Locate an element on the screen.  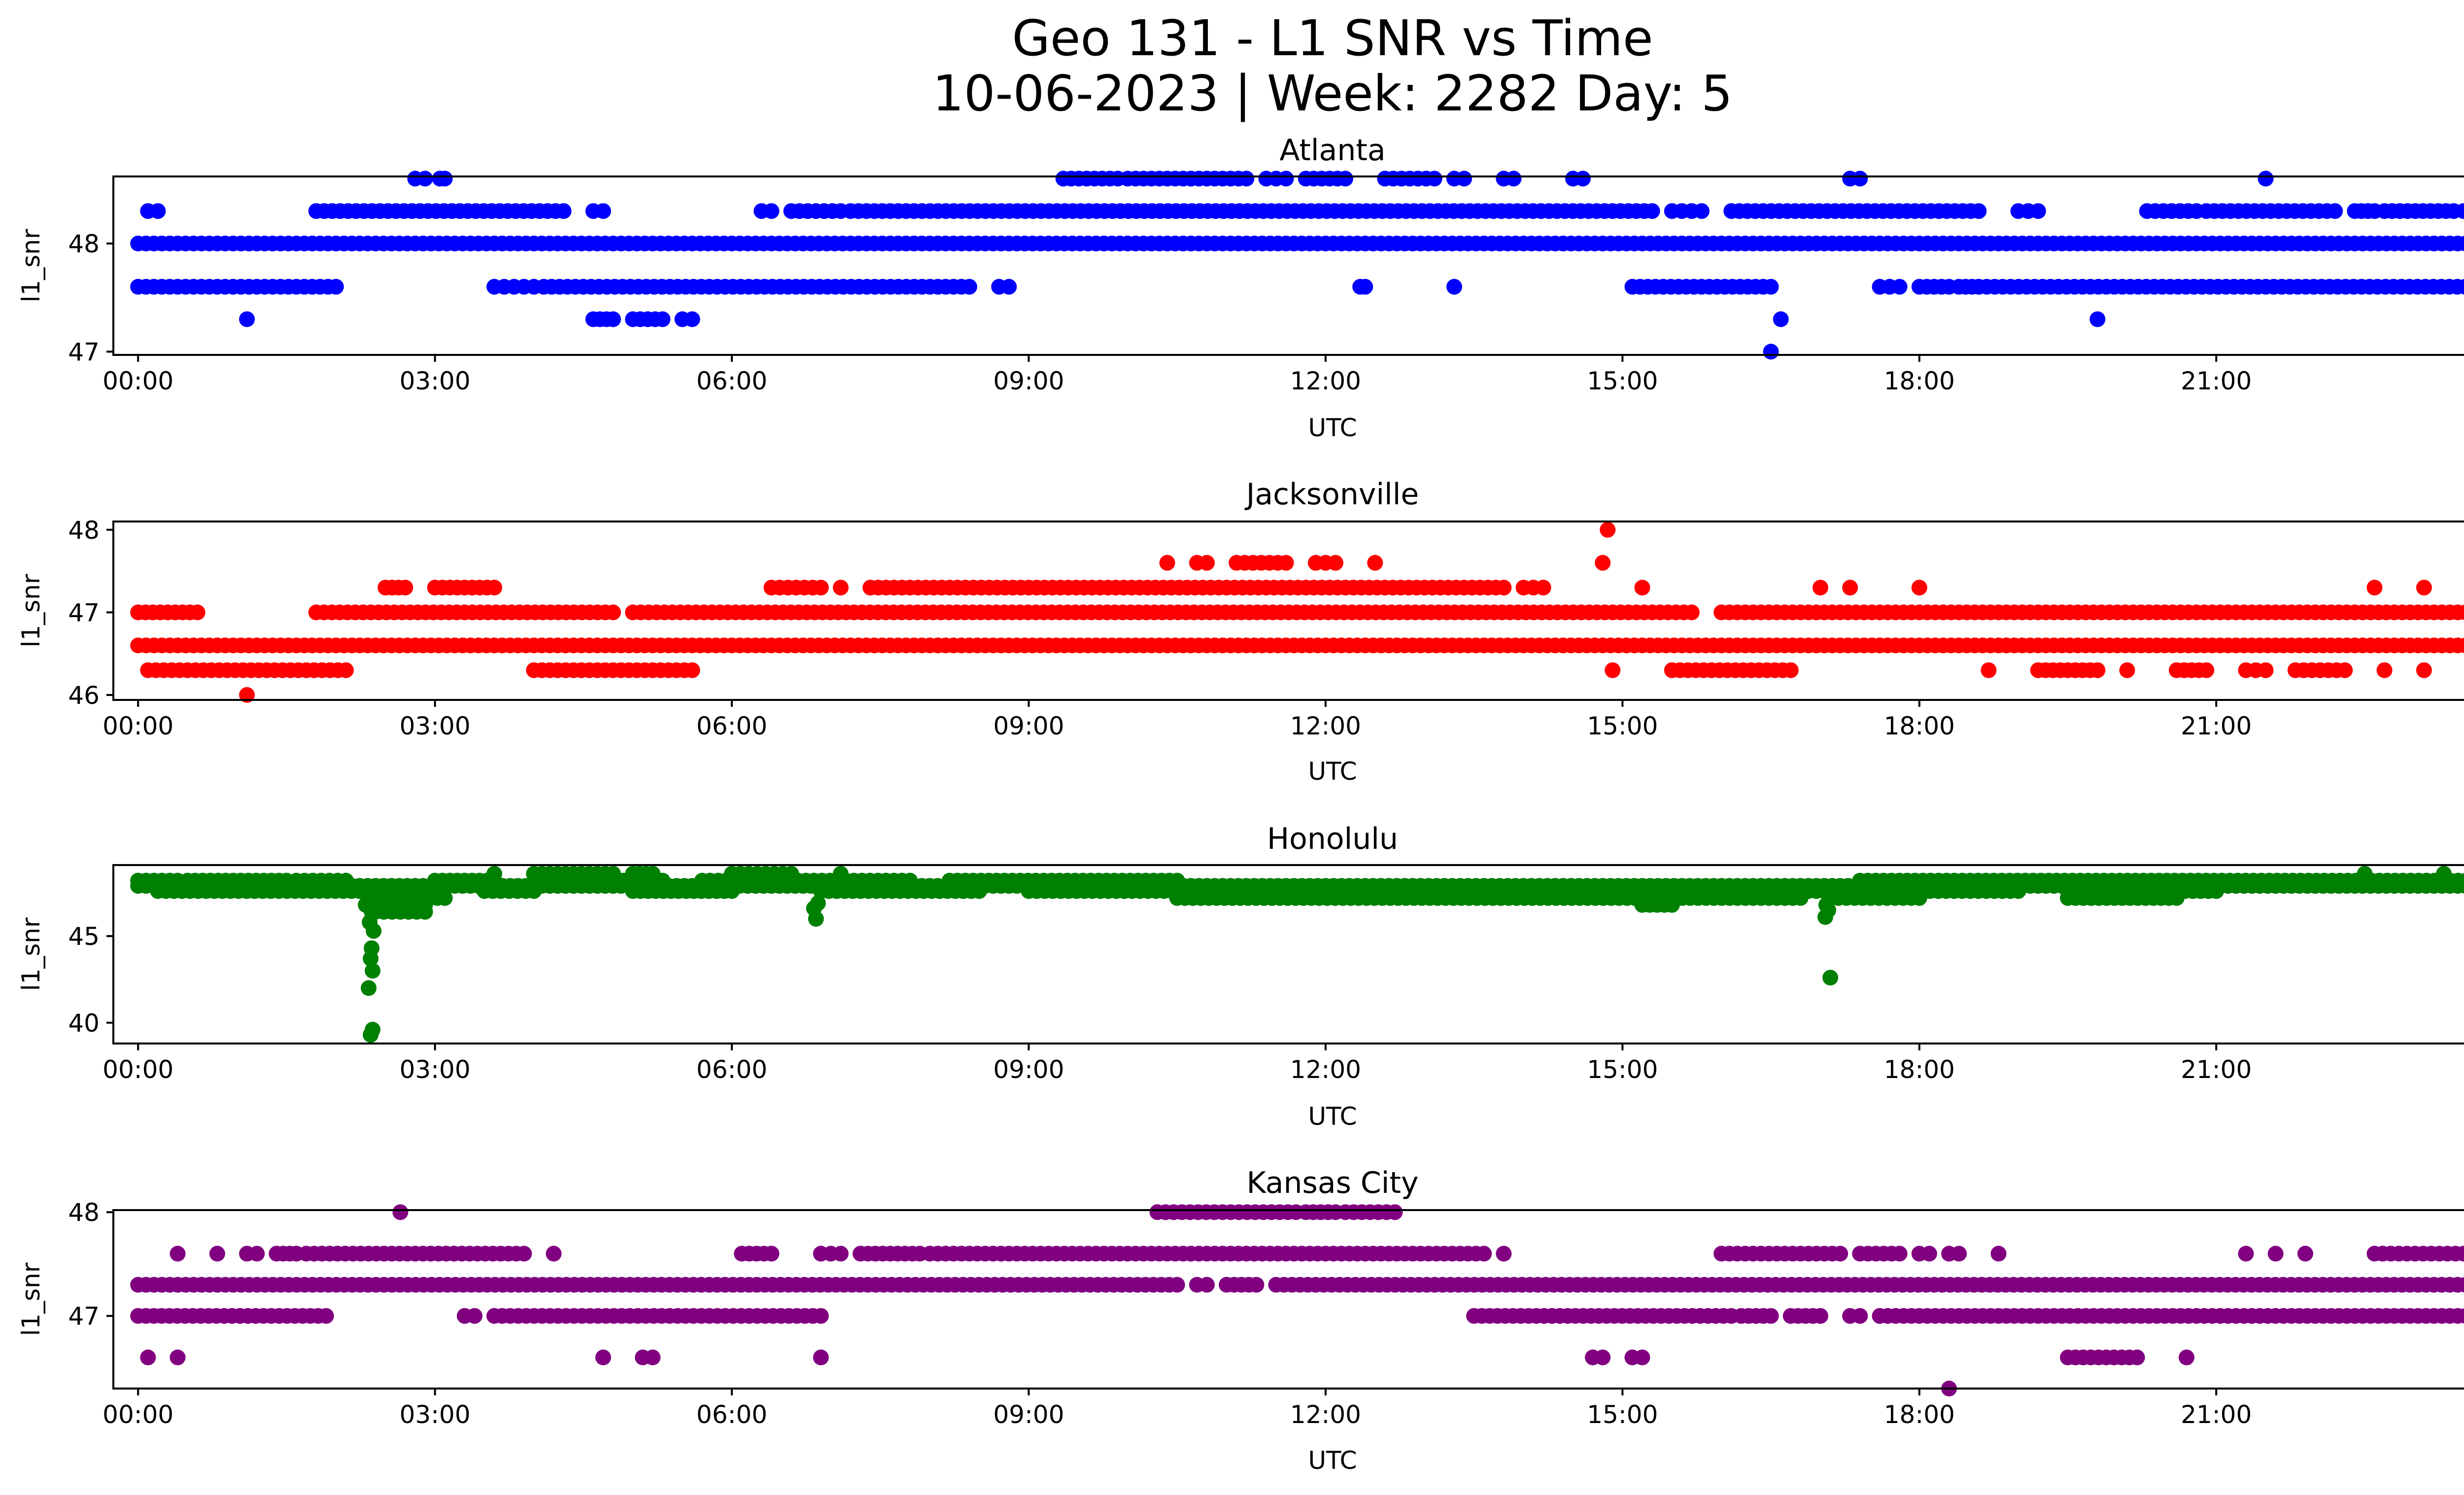
y-tick-label: 40 is located at coordinates (84, 1023).